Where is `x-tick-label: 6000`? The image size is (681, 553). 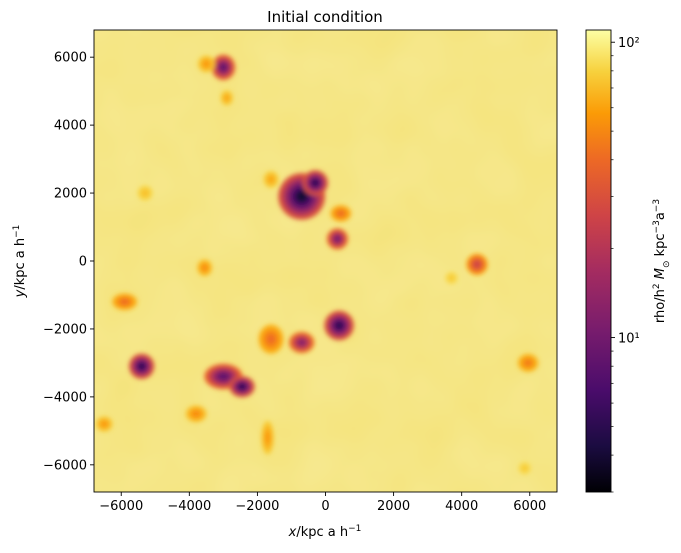 x-tick-label: 6000 is located at coordinates (529, 506).